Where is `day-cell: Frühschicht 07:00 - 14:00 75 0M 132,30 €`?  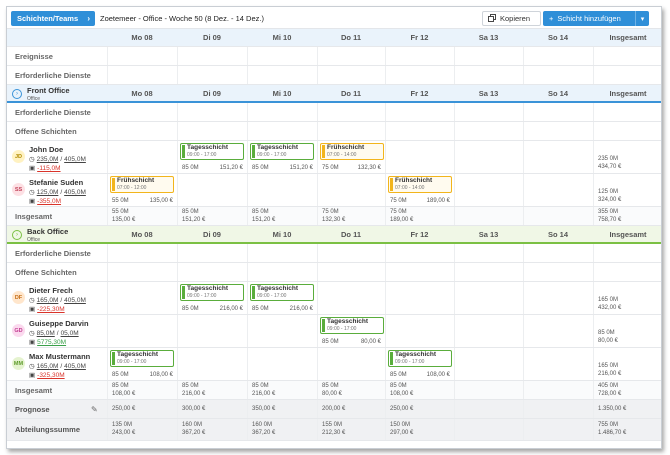 day-cell: Frühschicht 07:00 - 14:00 75 0M 132,30 € is located at coordinates (351, 157).